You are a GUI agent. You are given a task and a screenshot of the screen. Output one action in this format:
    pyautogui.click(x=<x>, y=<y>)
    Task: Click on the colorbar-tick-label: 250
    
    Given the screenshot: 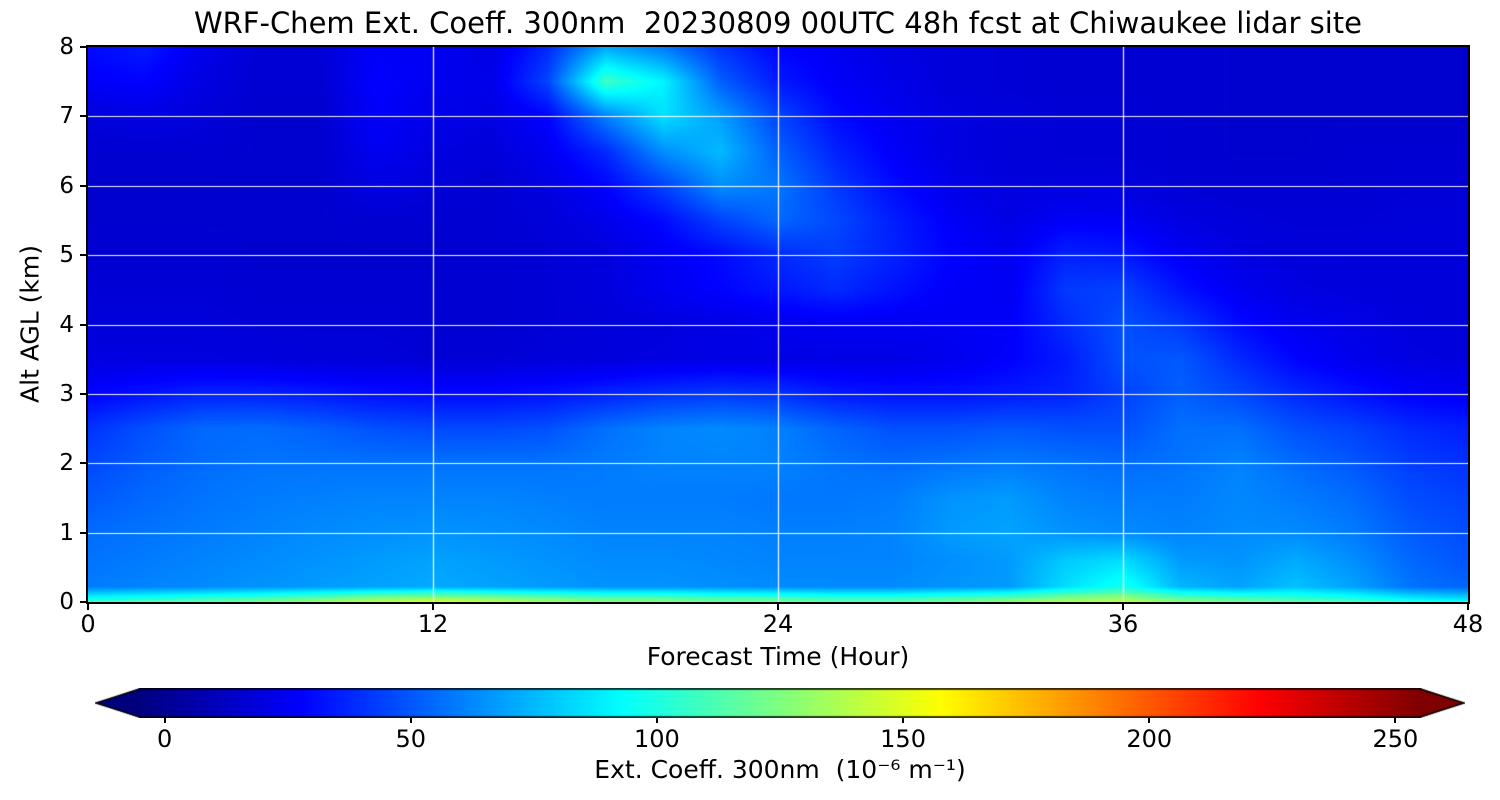 What is the action you would take?
    pyautogui.click(x=1395, y=739)
    